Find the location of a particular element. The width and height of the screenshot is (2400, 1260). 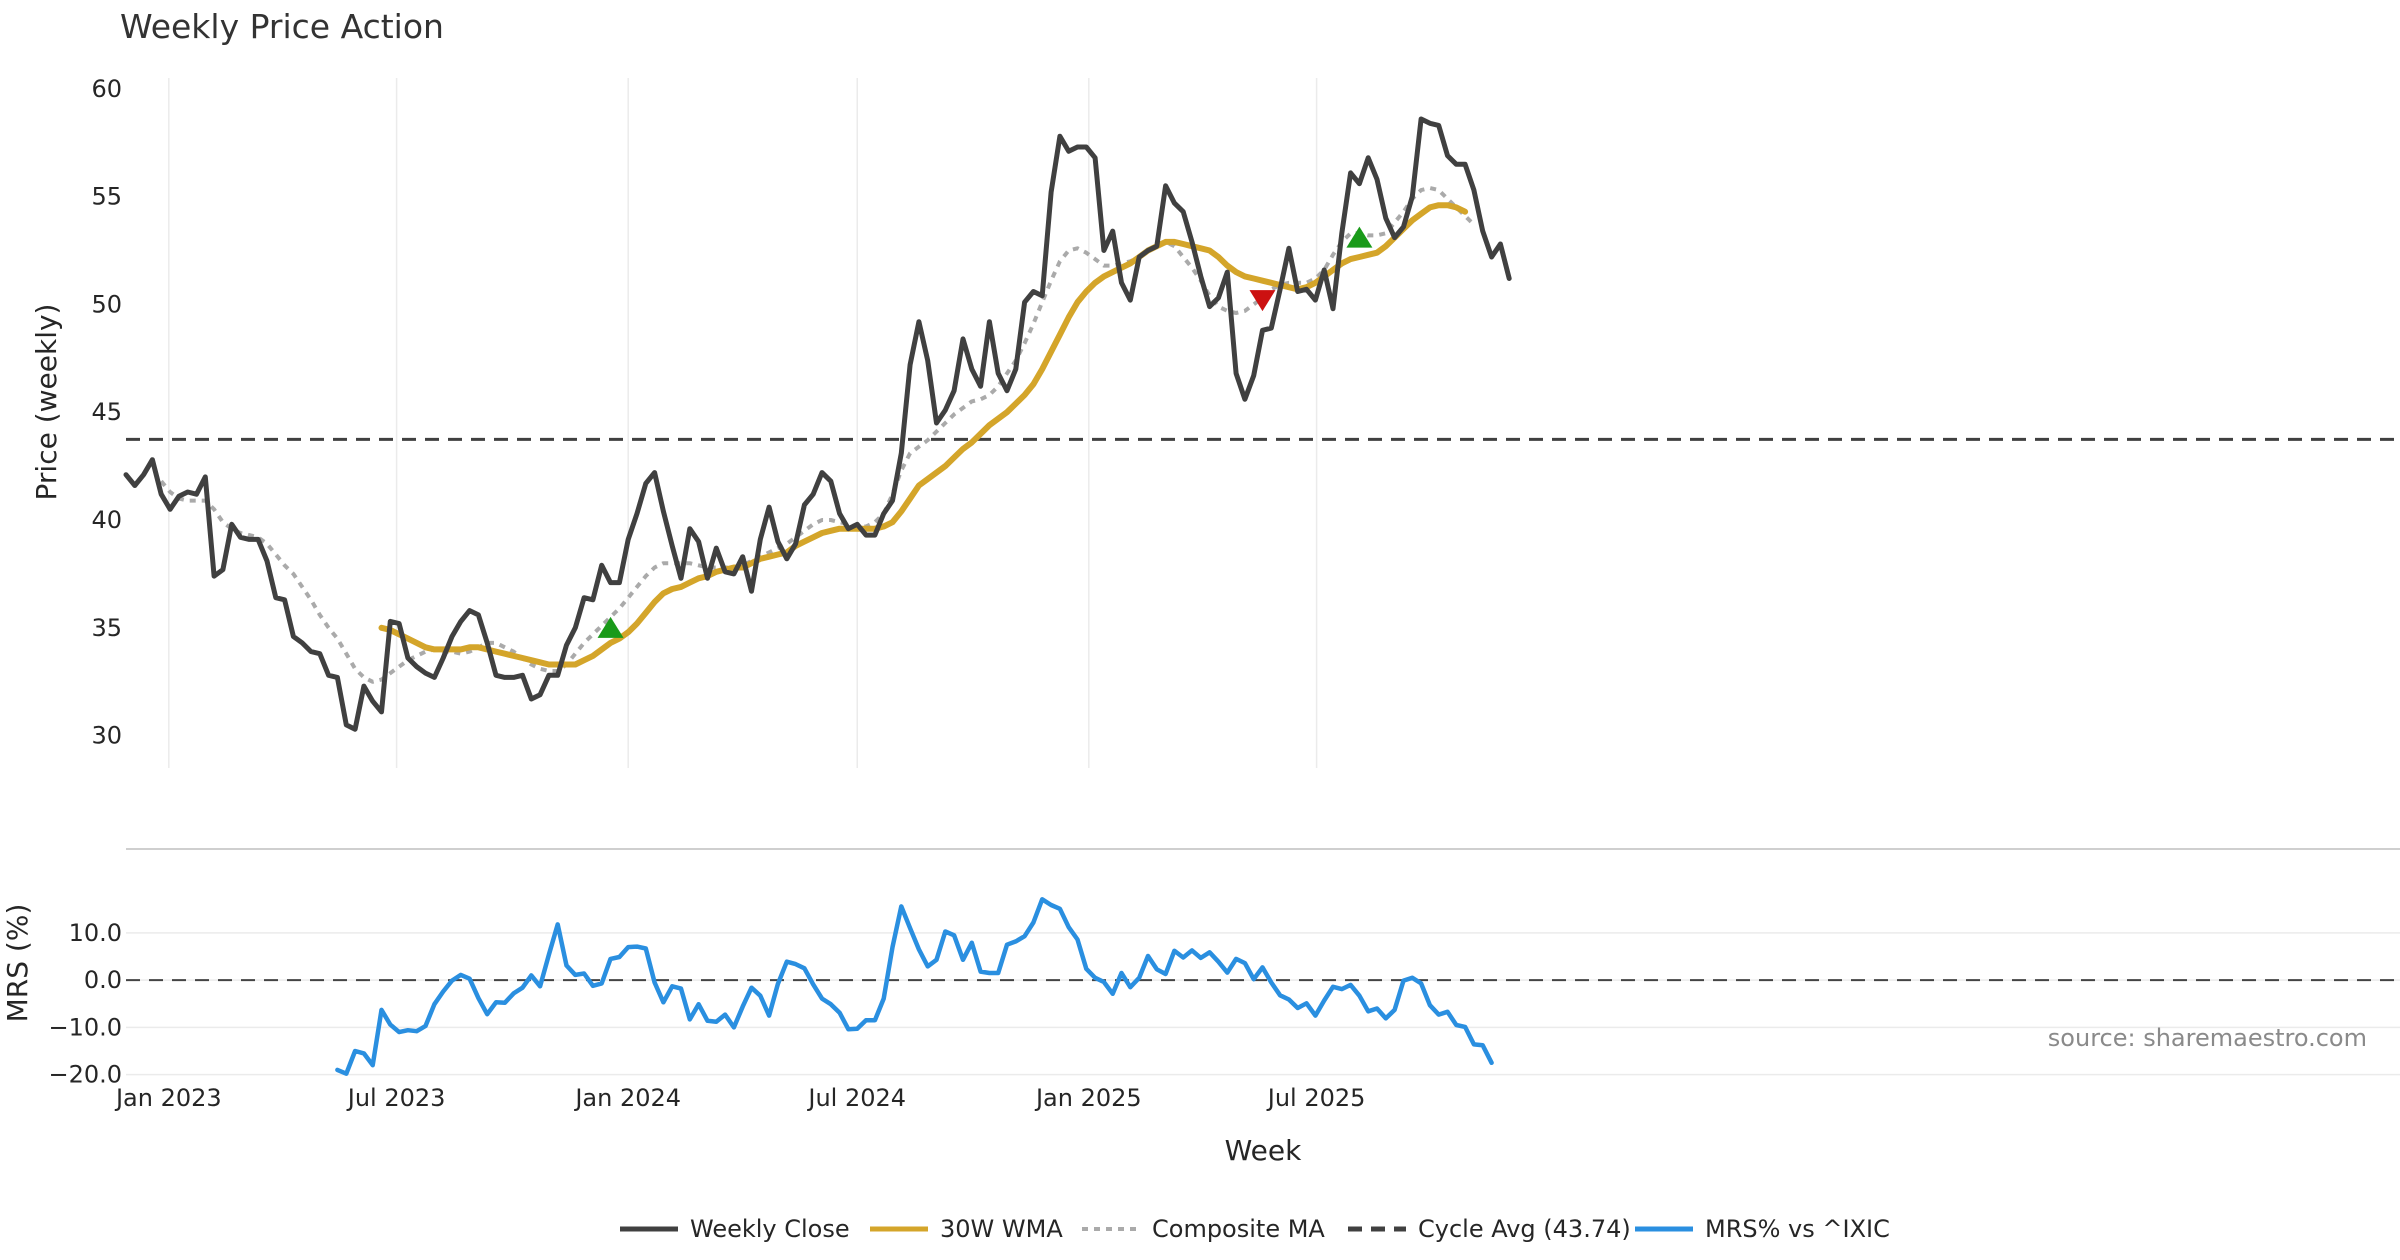

legend-item: Composite MA is located at coordinates (1203, 1229).